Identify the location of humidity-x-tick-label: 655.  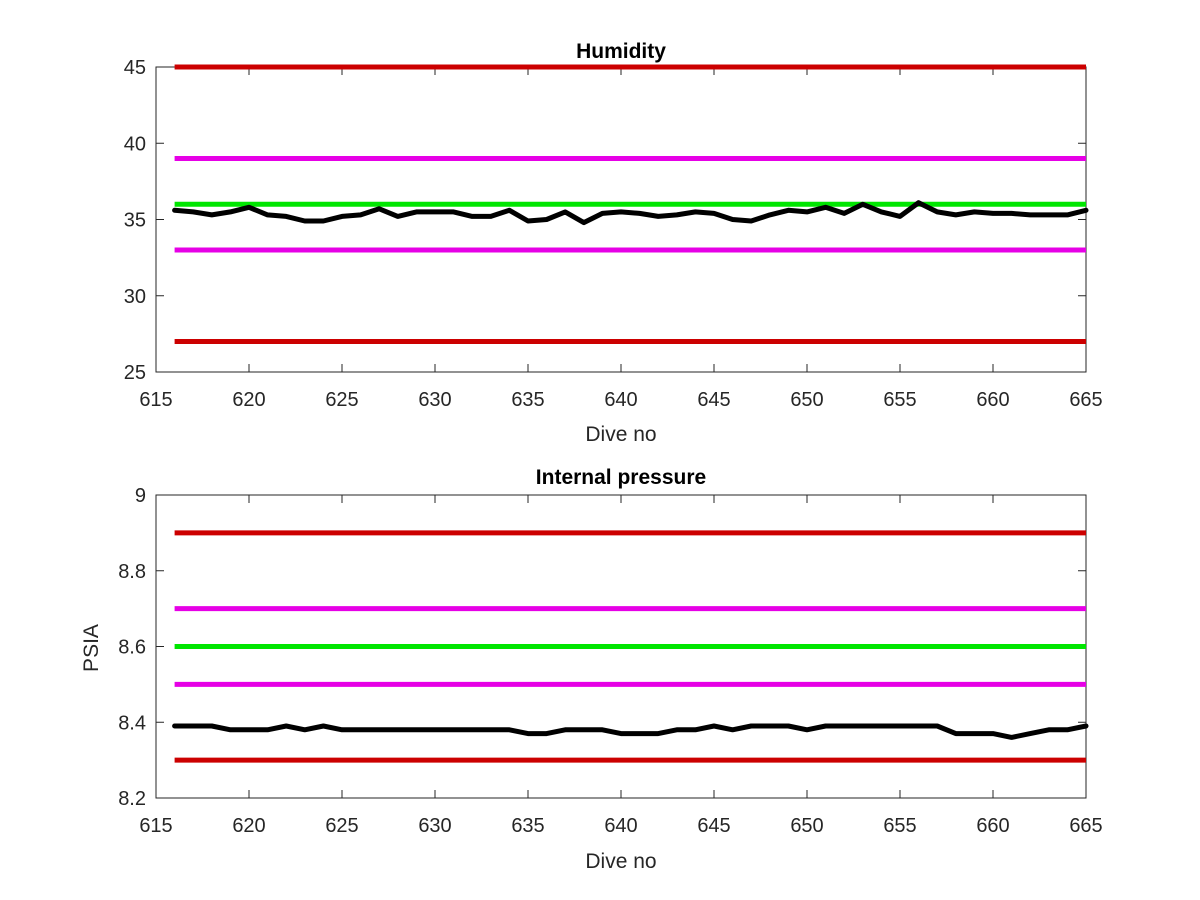
(899, 400).